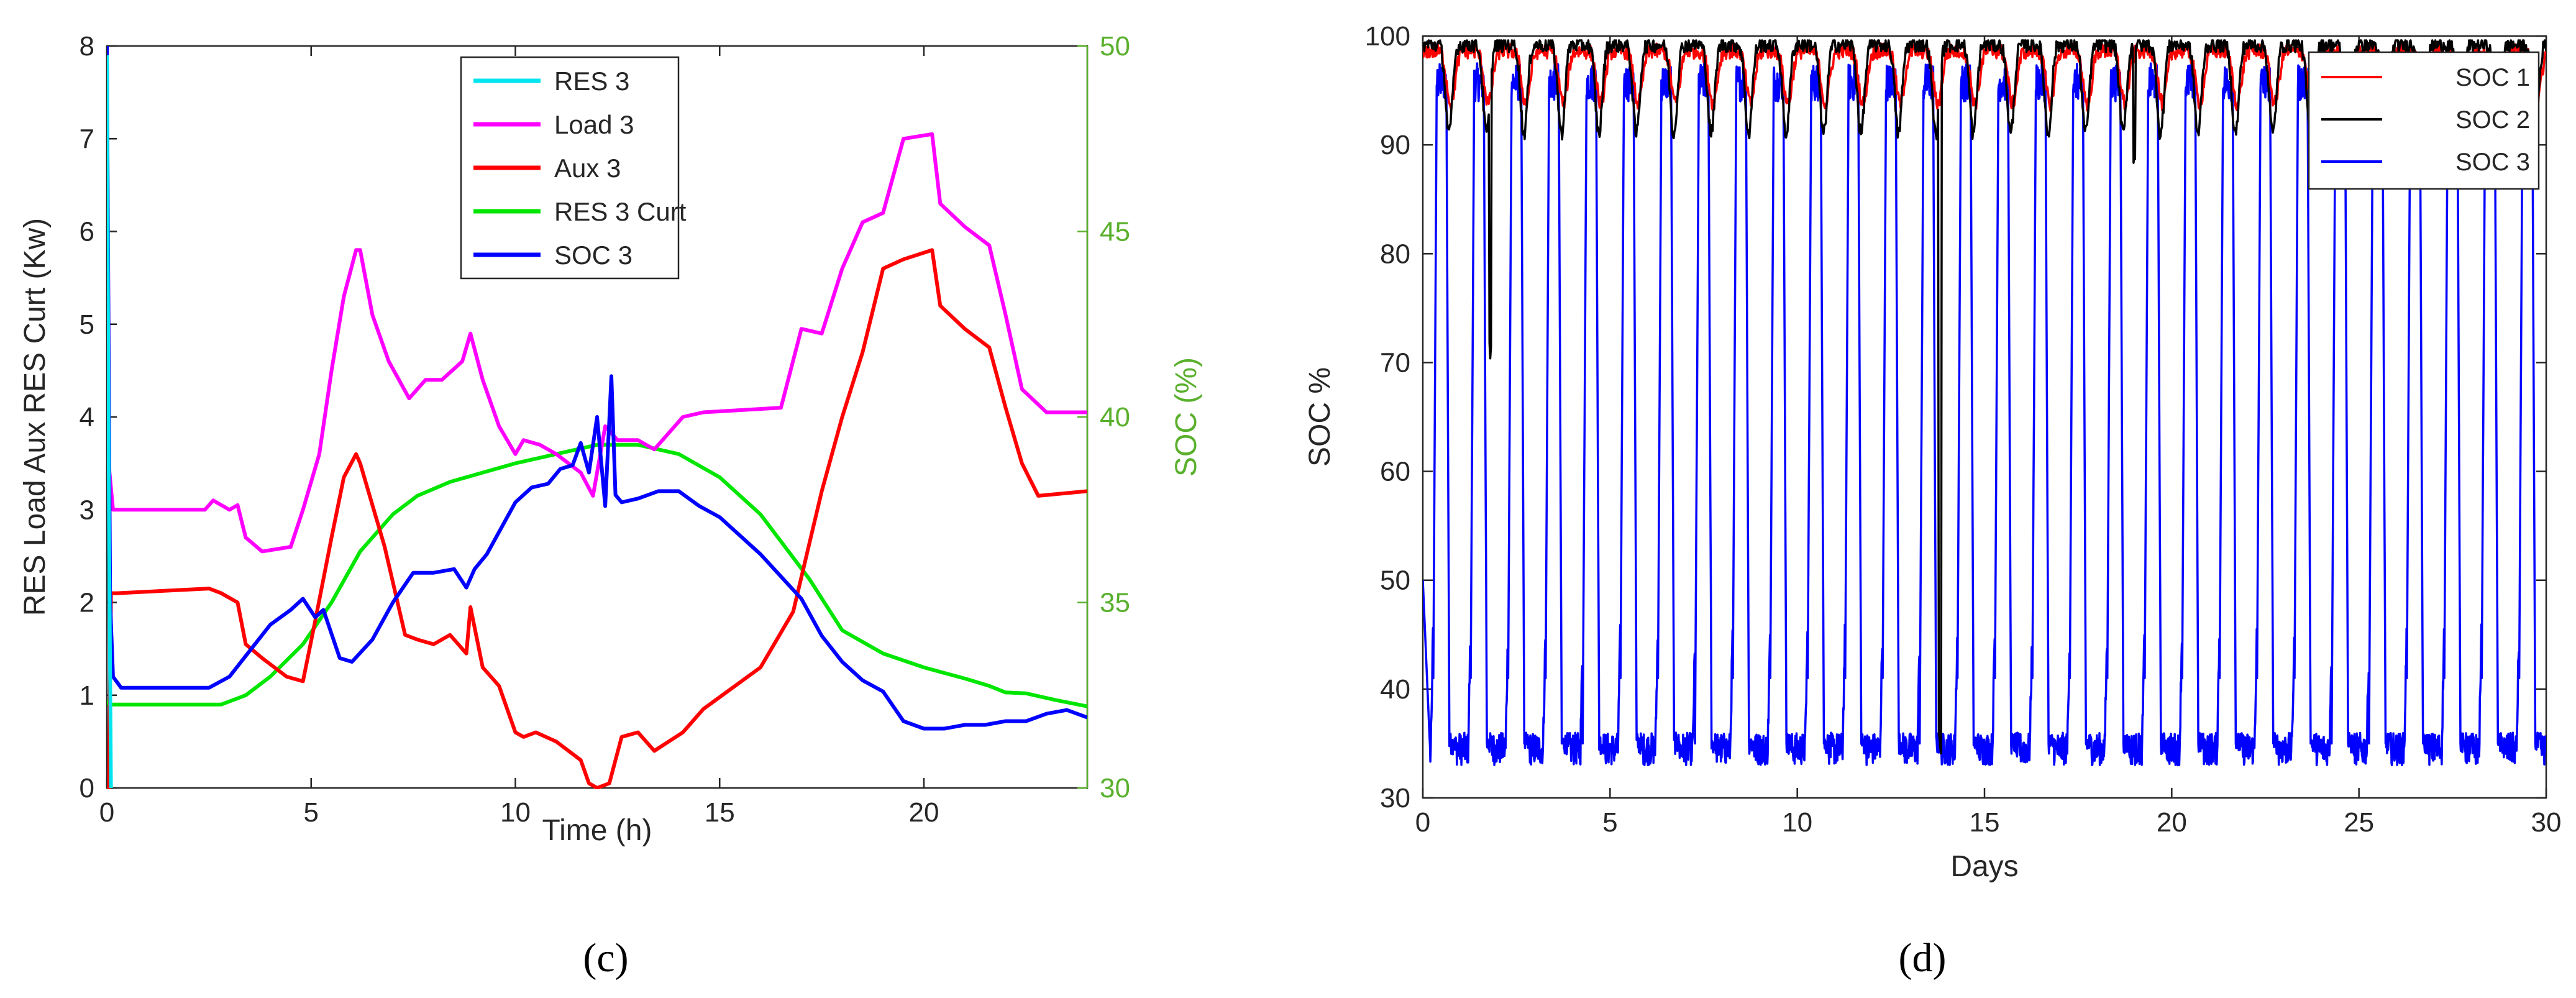 Image resolution: width=2576 pixels, height=998 pixels. Describe the element at coordinates (1115, 603) in the screenshot. I see `y-tick-label-right-c: 35` at that location.